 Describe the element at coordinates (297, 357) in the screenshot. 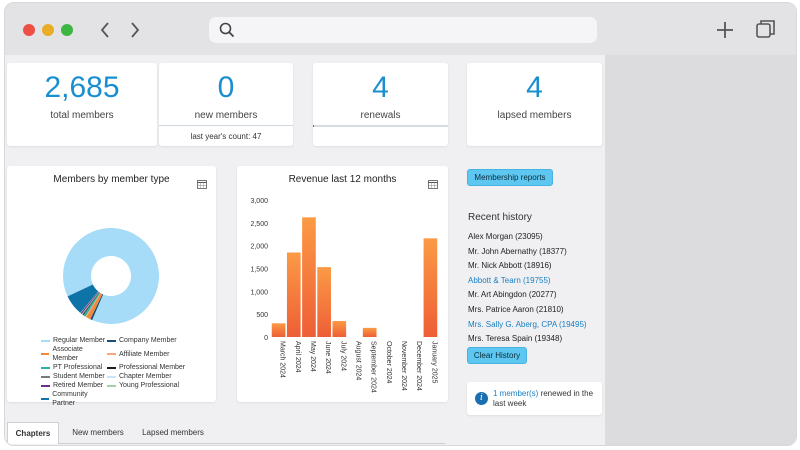

I see `x-tick-label: April 2024` at that location.